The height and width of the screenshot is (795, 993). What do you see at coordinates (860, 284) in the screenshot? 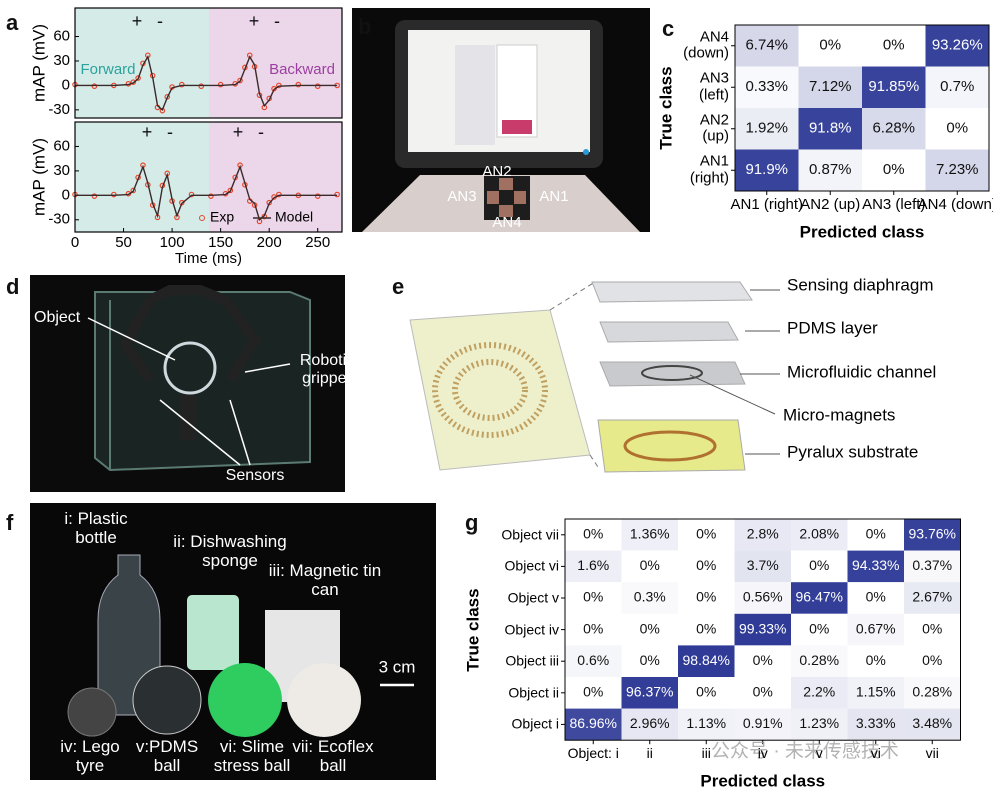
I see `layer-label: Sensing diaphragm` at bounding box center [860, 284].